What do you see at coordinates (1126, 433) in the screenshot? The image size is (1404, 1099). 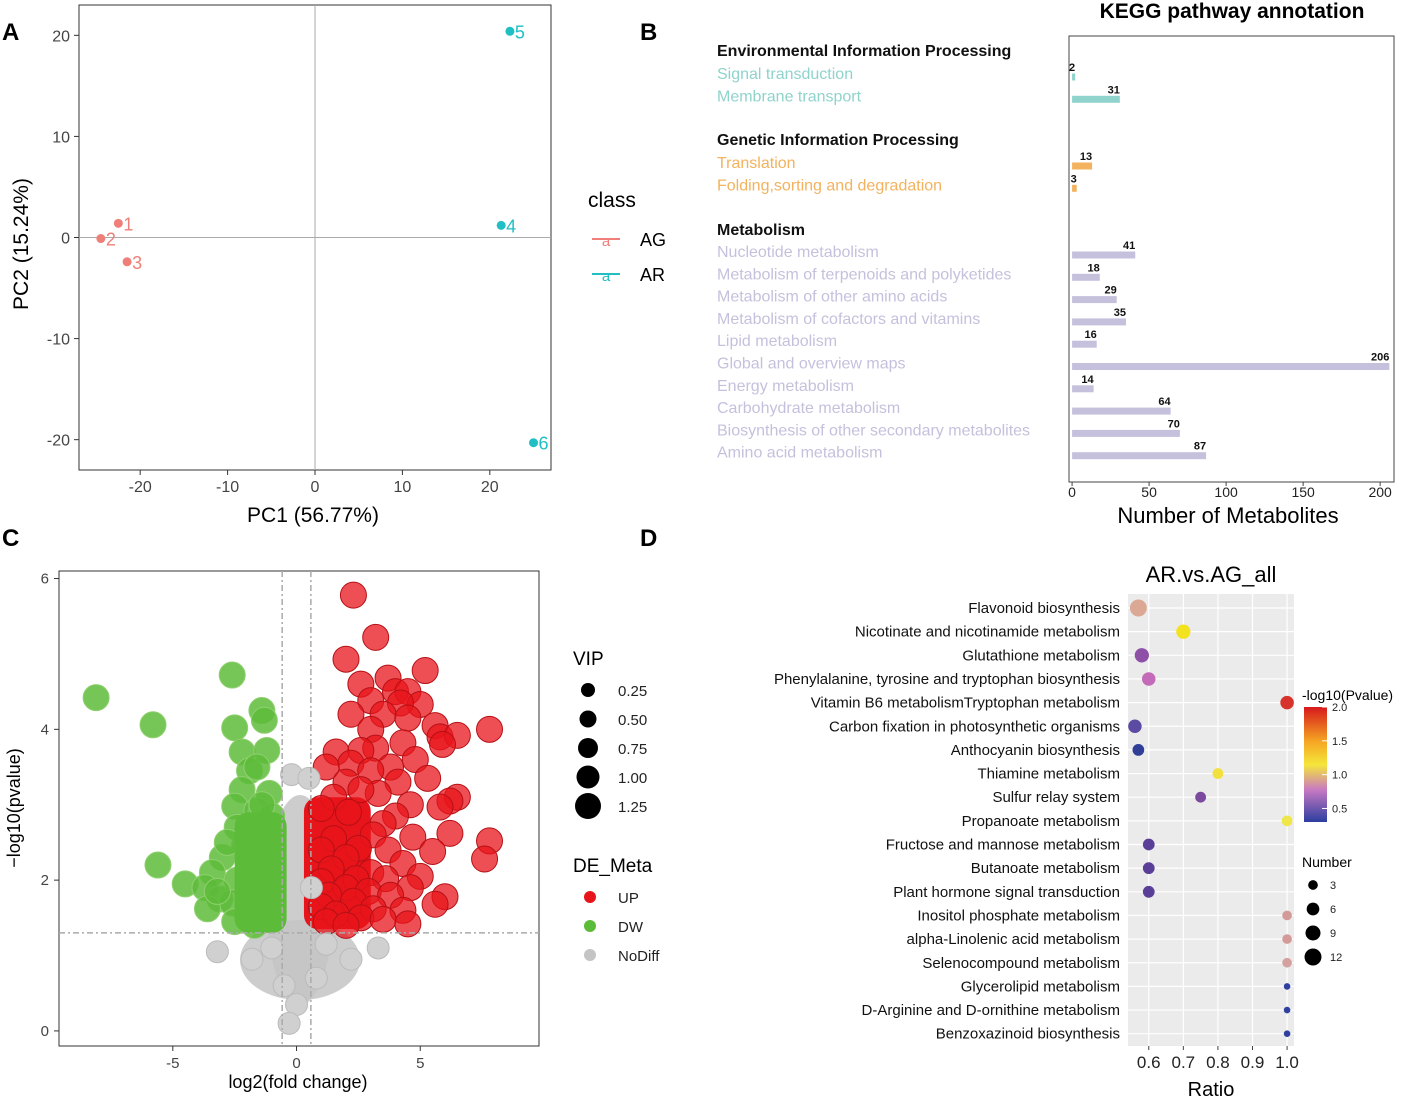 I see `kegg-bar-biosynthesis-of-other-secondary-metabolites` at bounding box center [1126, 433].